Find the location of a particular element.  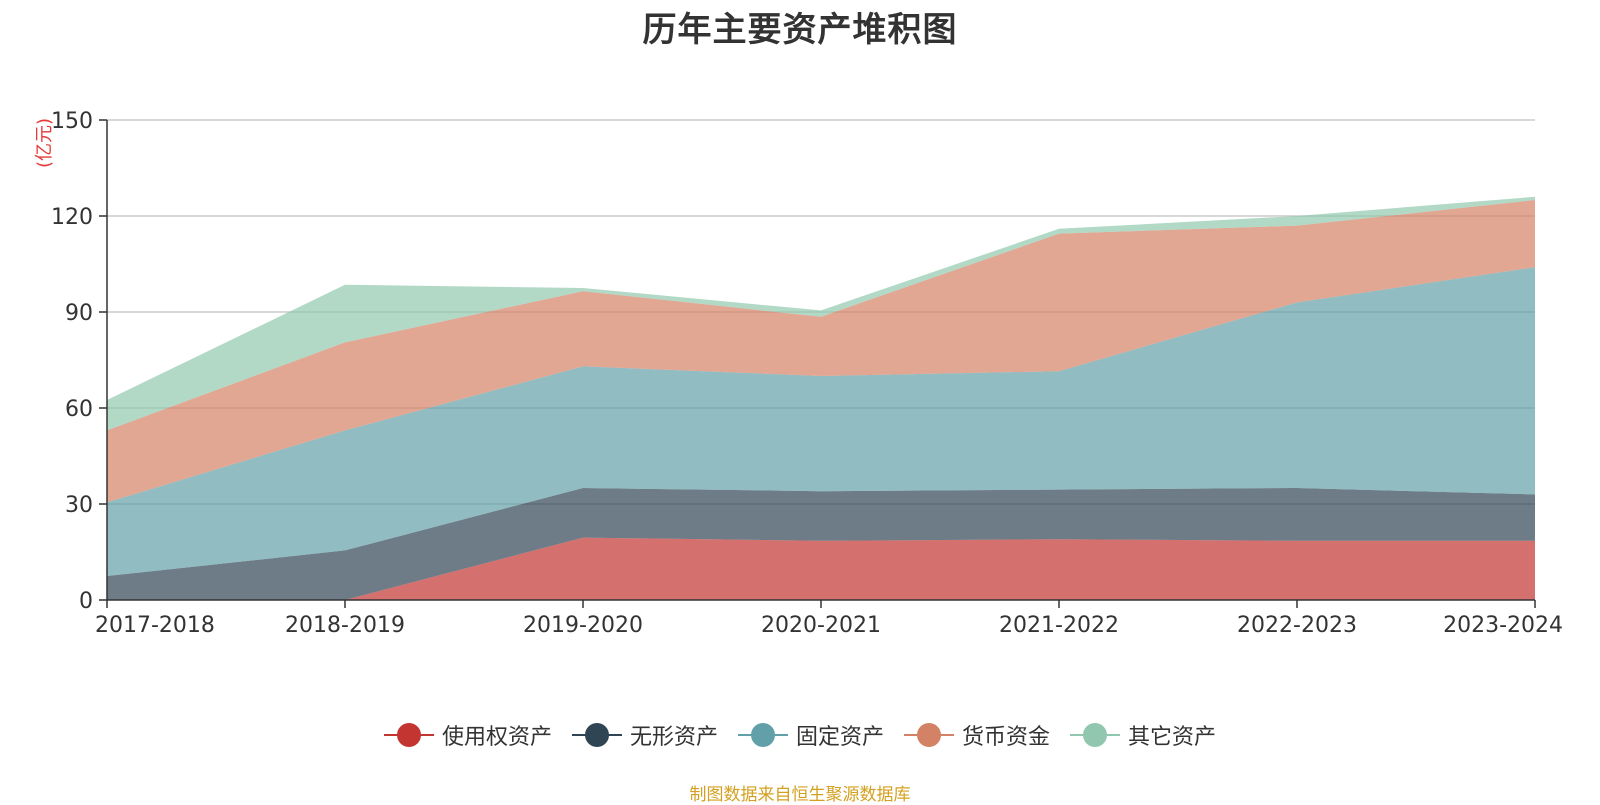

x-tick-label: 2023-2024 is located at coordinates (1503, 625).